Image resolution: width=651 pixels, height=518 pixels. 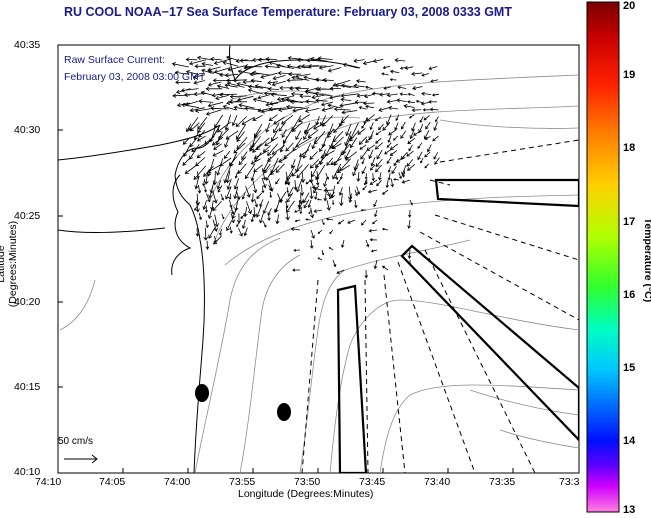 What do you see at coordinates (372, 482) in the screenshot?
I see `x-tick-label: 73:45` at bounding box center [372, 482].